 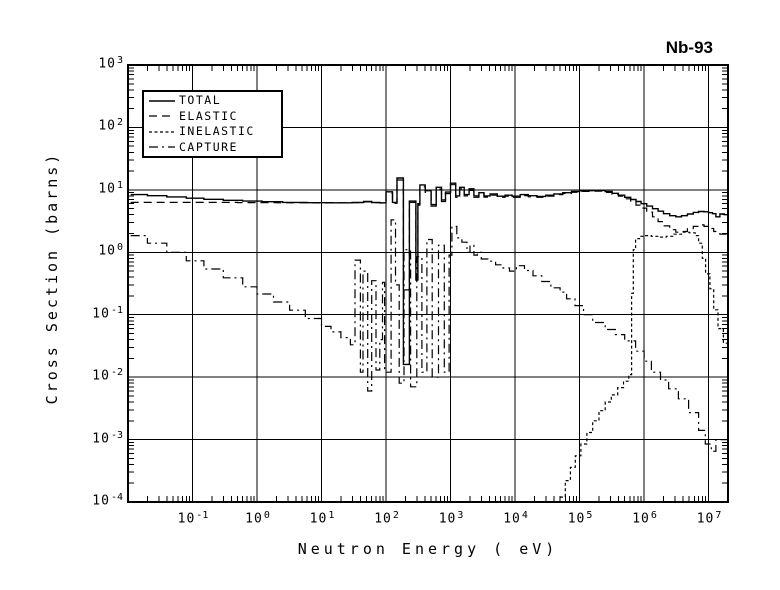 What do you see at coordinates (322, 518) in the screenshot?
I see `x-tick-label-10e1: 101` at bounding box center [322, 518].